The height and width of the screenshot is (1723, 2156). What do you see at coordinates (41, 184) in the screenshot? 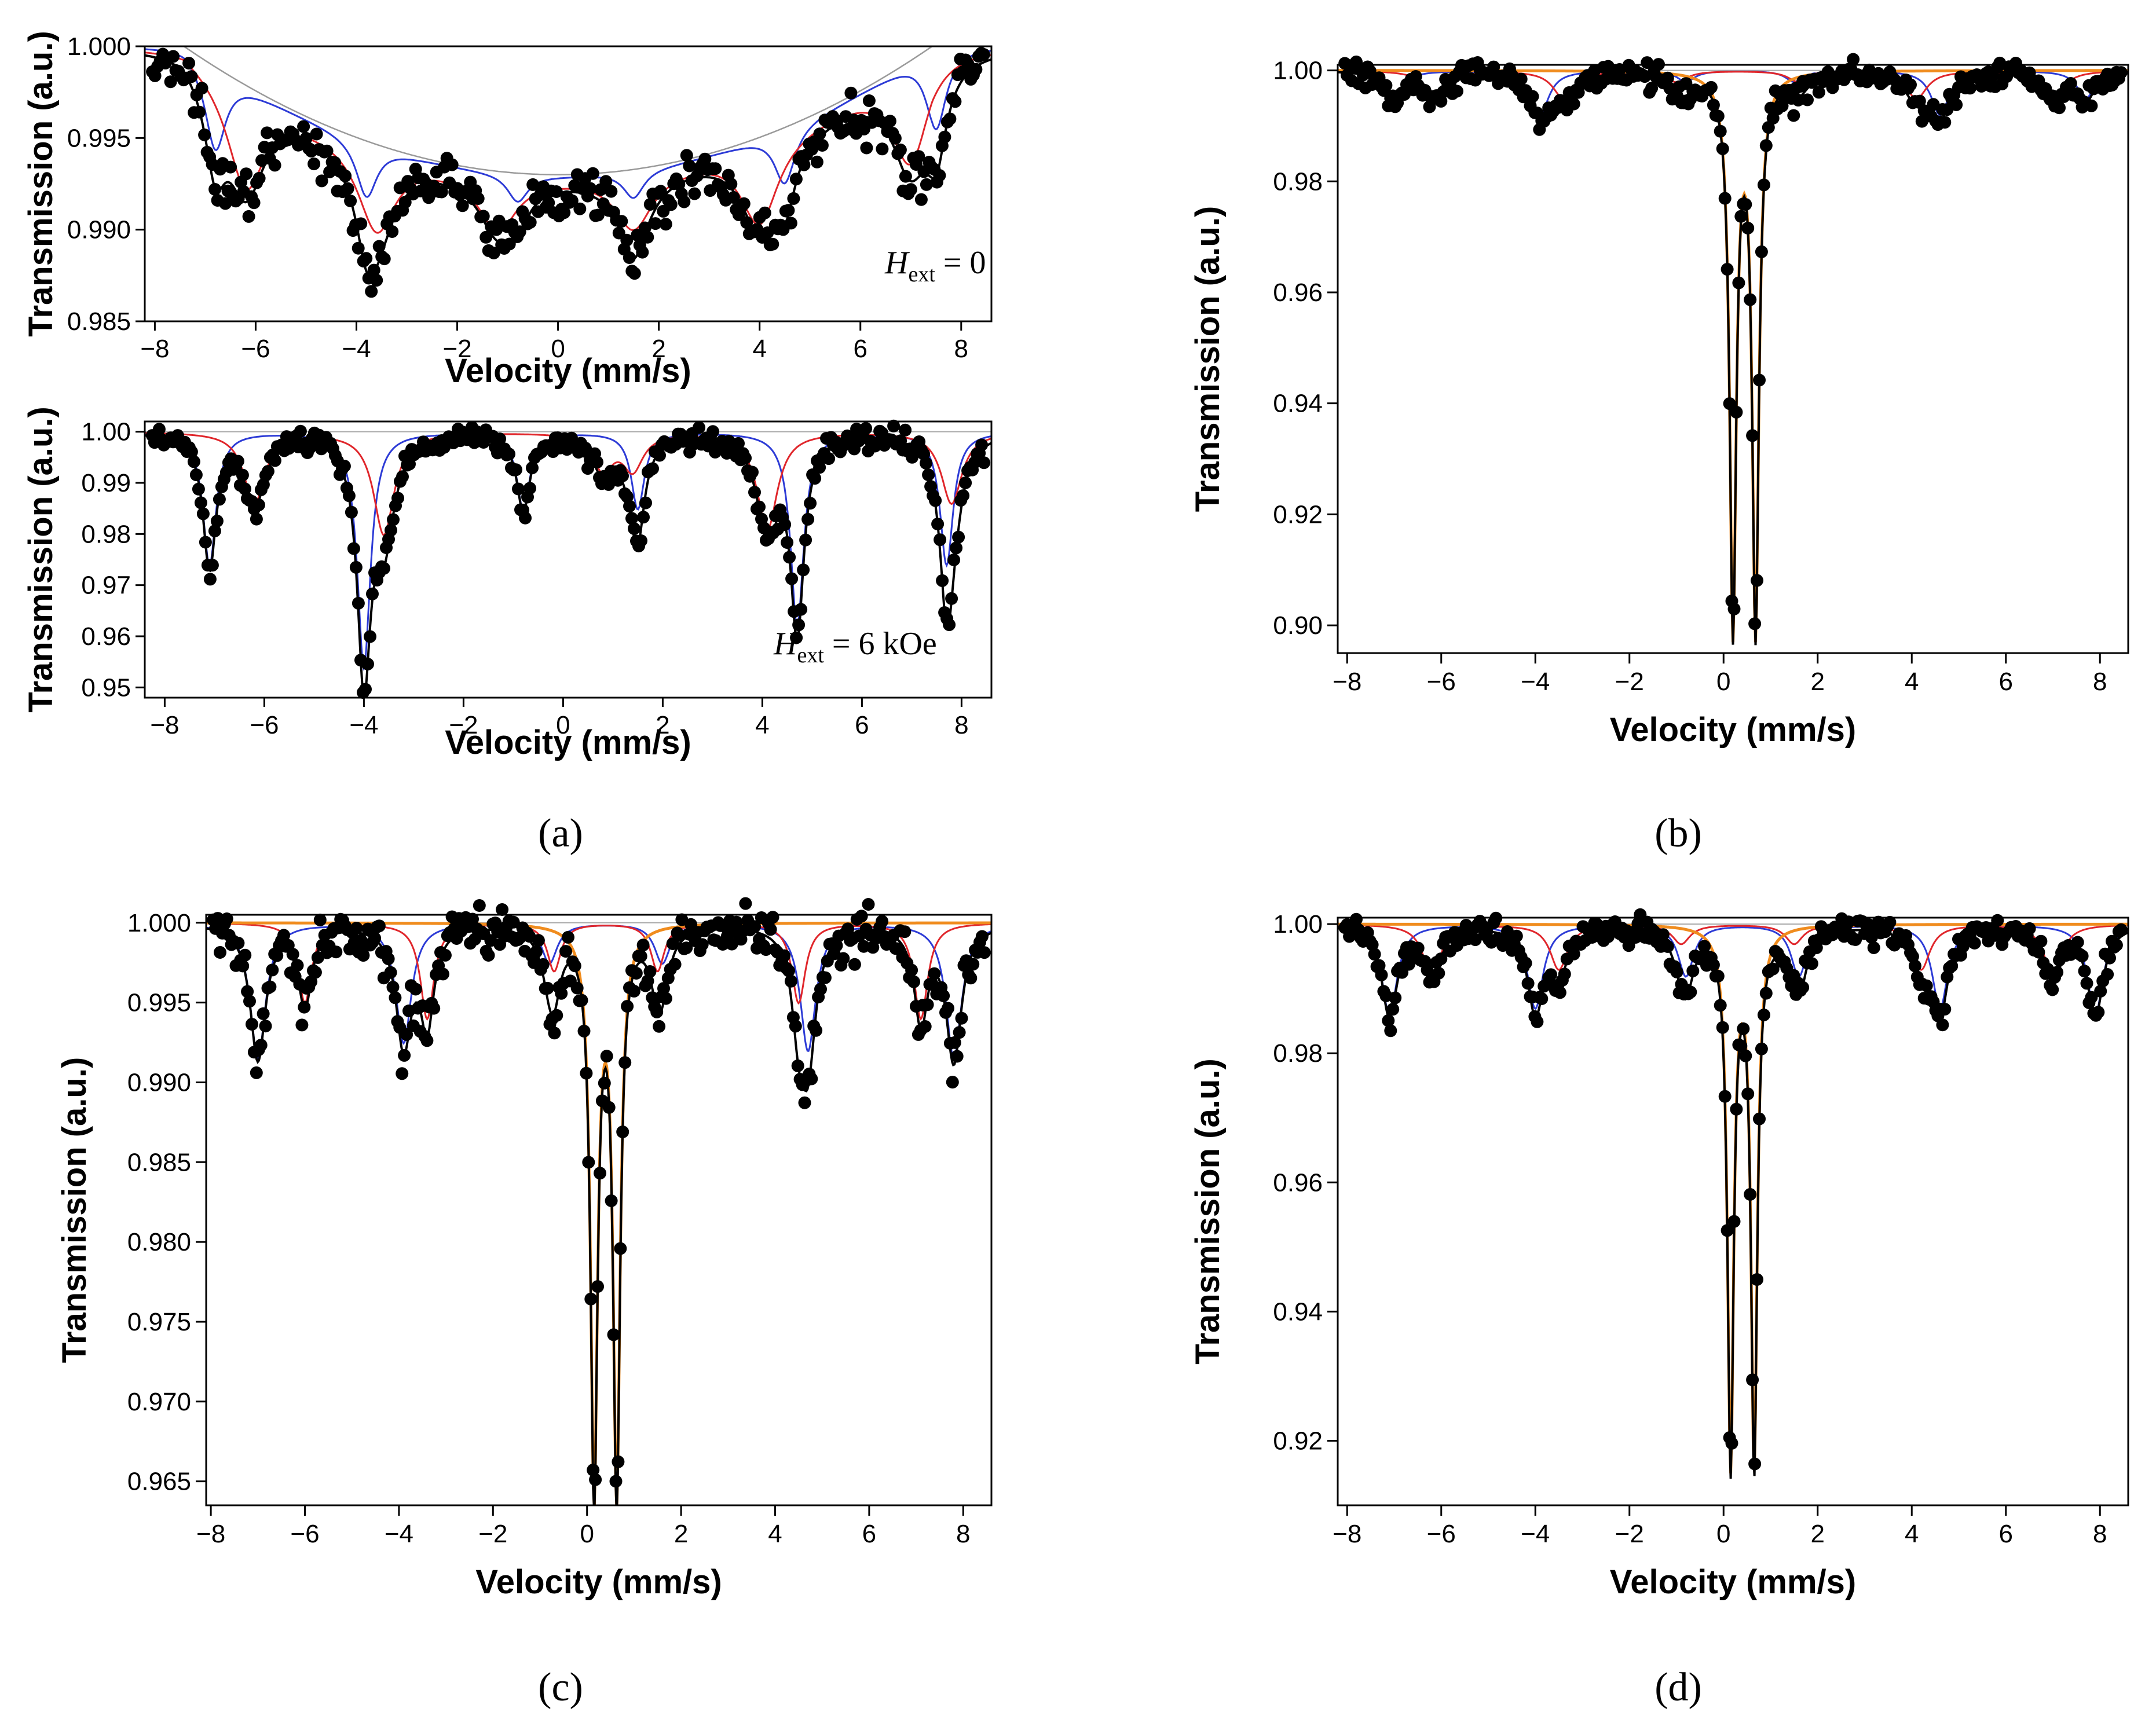
I see `y-axis-label: Transmission (a.u.)` at bounding box center [41, 184].